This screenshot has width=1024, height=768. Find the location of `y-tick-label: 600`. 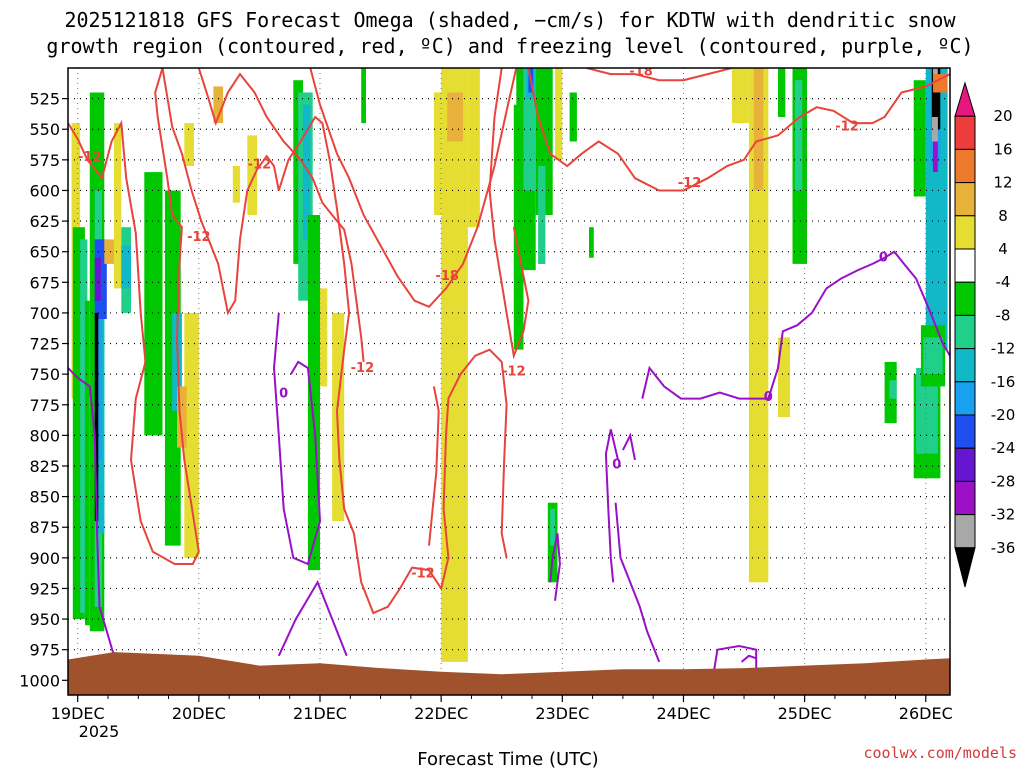

y-tick-label: 600 is located at coordinates (44, 190).